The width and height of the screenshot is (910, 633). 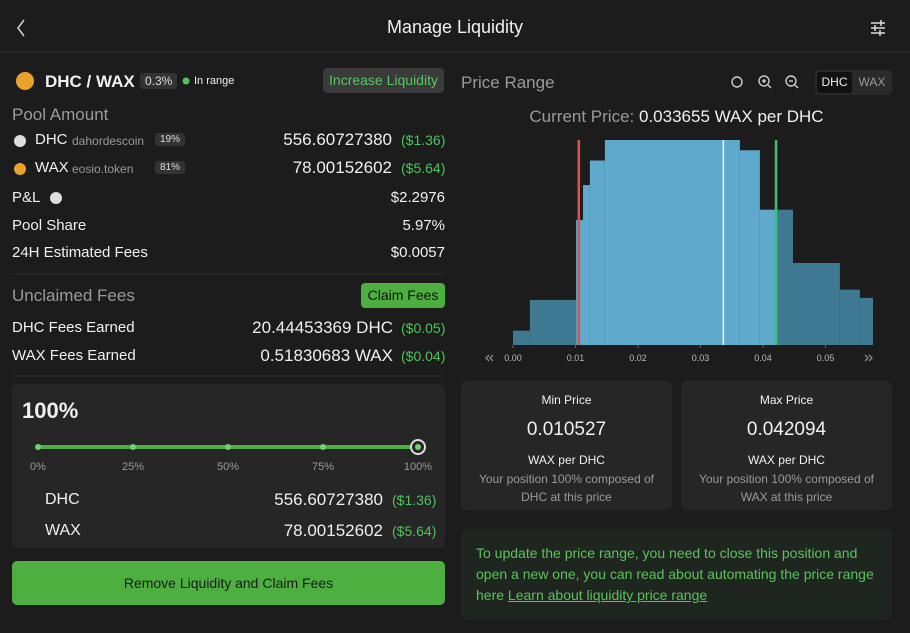 I want to click on token-contract: eosio.token, so click(x=103, y=169).